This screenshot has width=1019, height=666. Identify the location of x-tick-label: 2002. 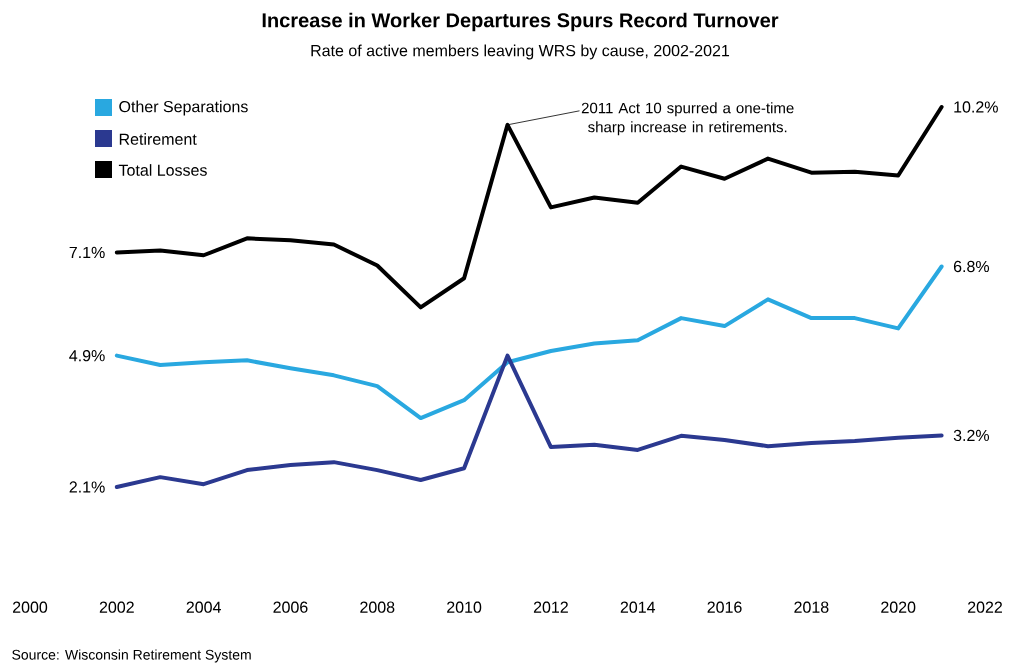
(116, 607).